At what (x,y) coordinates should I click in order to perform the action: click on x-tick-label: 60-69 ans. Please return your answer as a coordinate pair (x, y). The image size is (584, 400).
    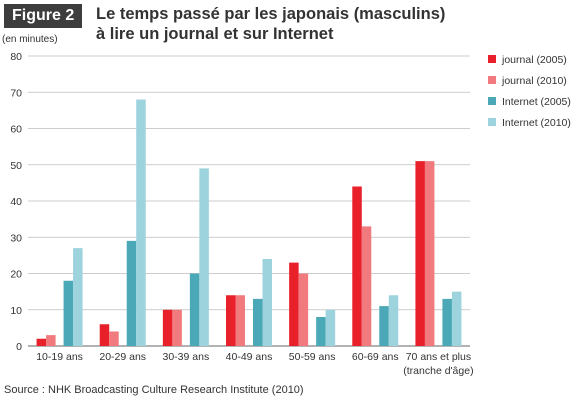
    Looking at the image, I should click on (375, 357).